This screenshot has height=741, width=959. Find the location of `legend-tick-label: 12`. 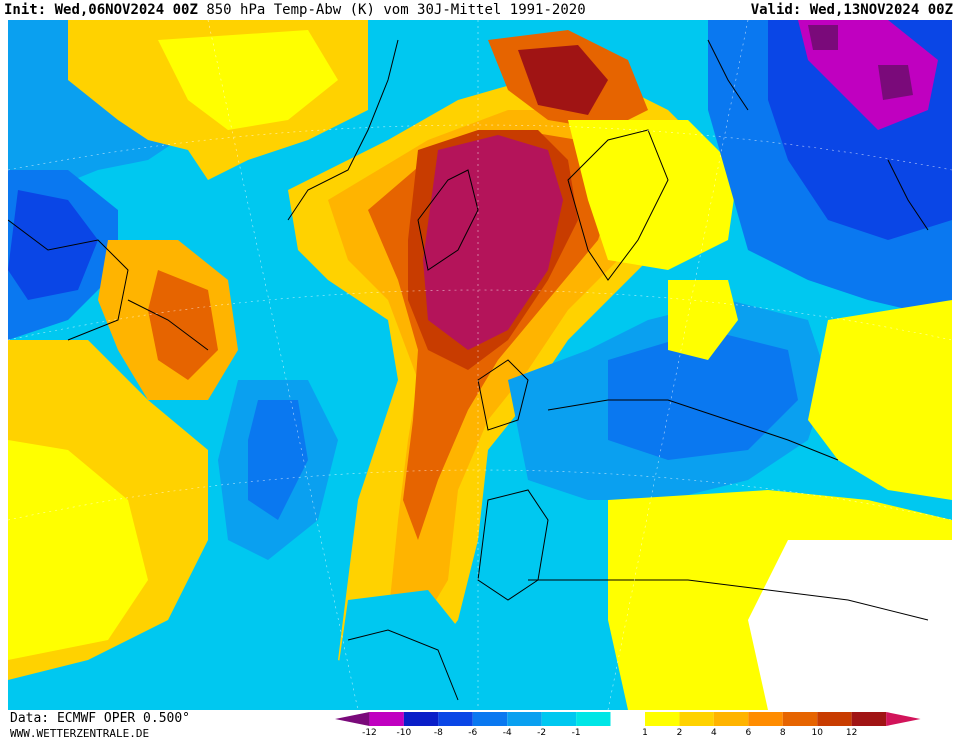

legend-tick-label: 12 is located at coordinates (851, 733).